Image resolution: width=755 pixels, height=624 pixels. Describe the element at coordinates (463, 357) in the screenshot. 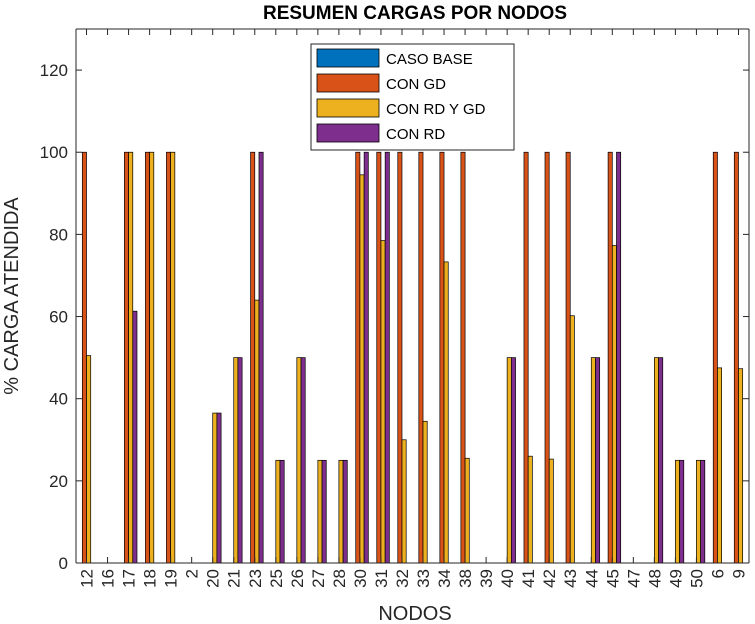

I see `bar-38-con-gd` at that location.